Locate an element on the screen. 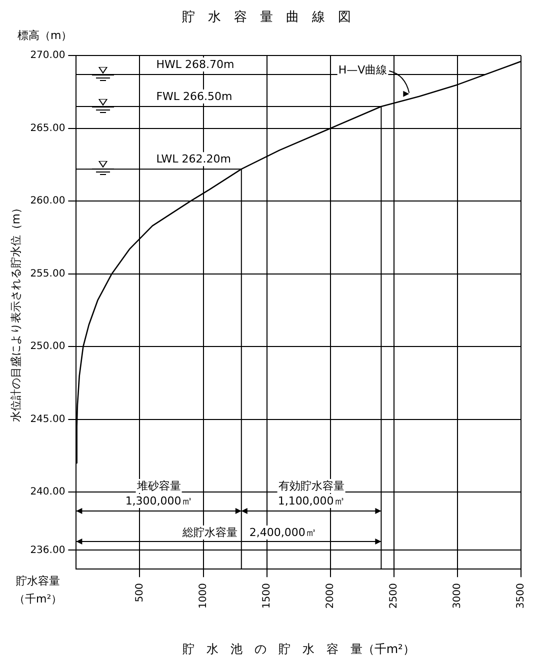 This screenshot has height=667, width=539. annotation: 1,300,000㎥ is located at coordinates (158, 501).